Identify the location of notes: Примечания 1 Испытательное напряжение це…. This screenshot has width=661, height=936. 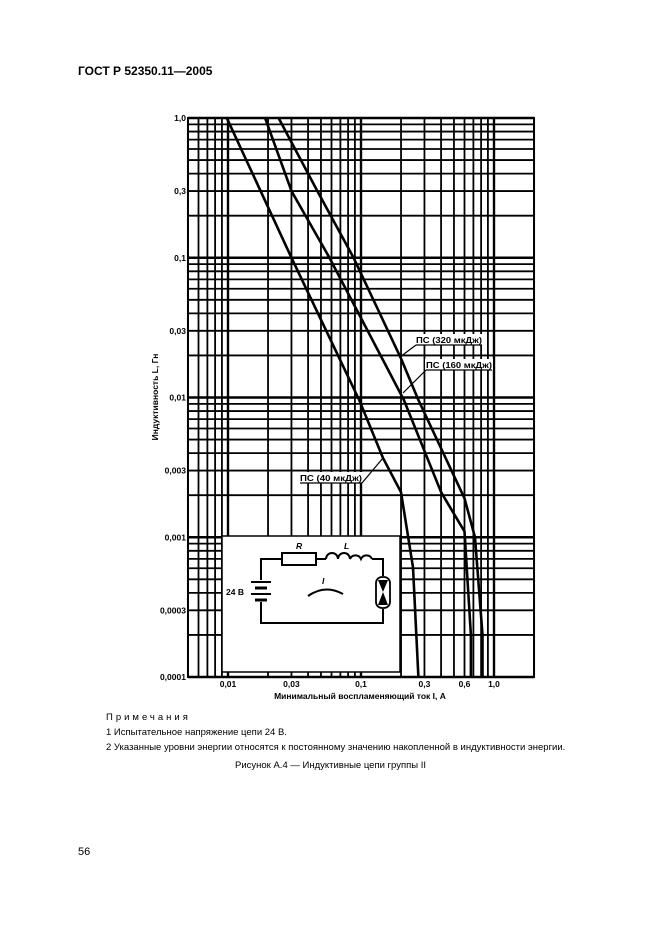
(335, 732).